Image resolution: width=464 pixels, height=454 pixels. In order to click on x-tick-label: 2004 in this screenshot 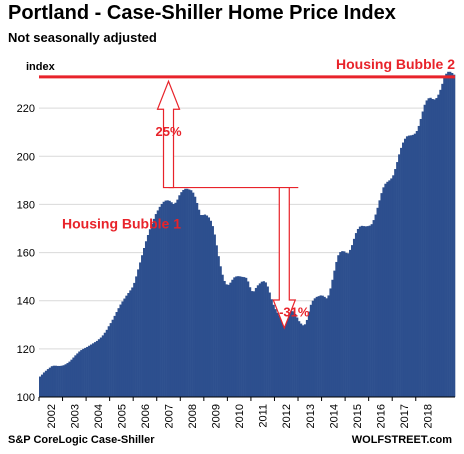, I will do `click(99, 416)`.